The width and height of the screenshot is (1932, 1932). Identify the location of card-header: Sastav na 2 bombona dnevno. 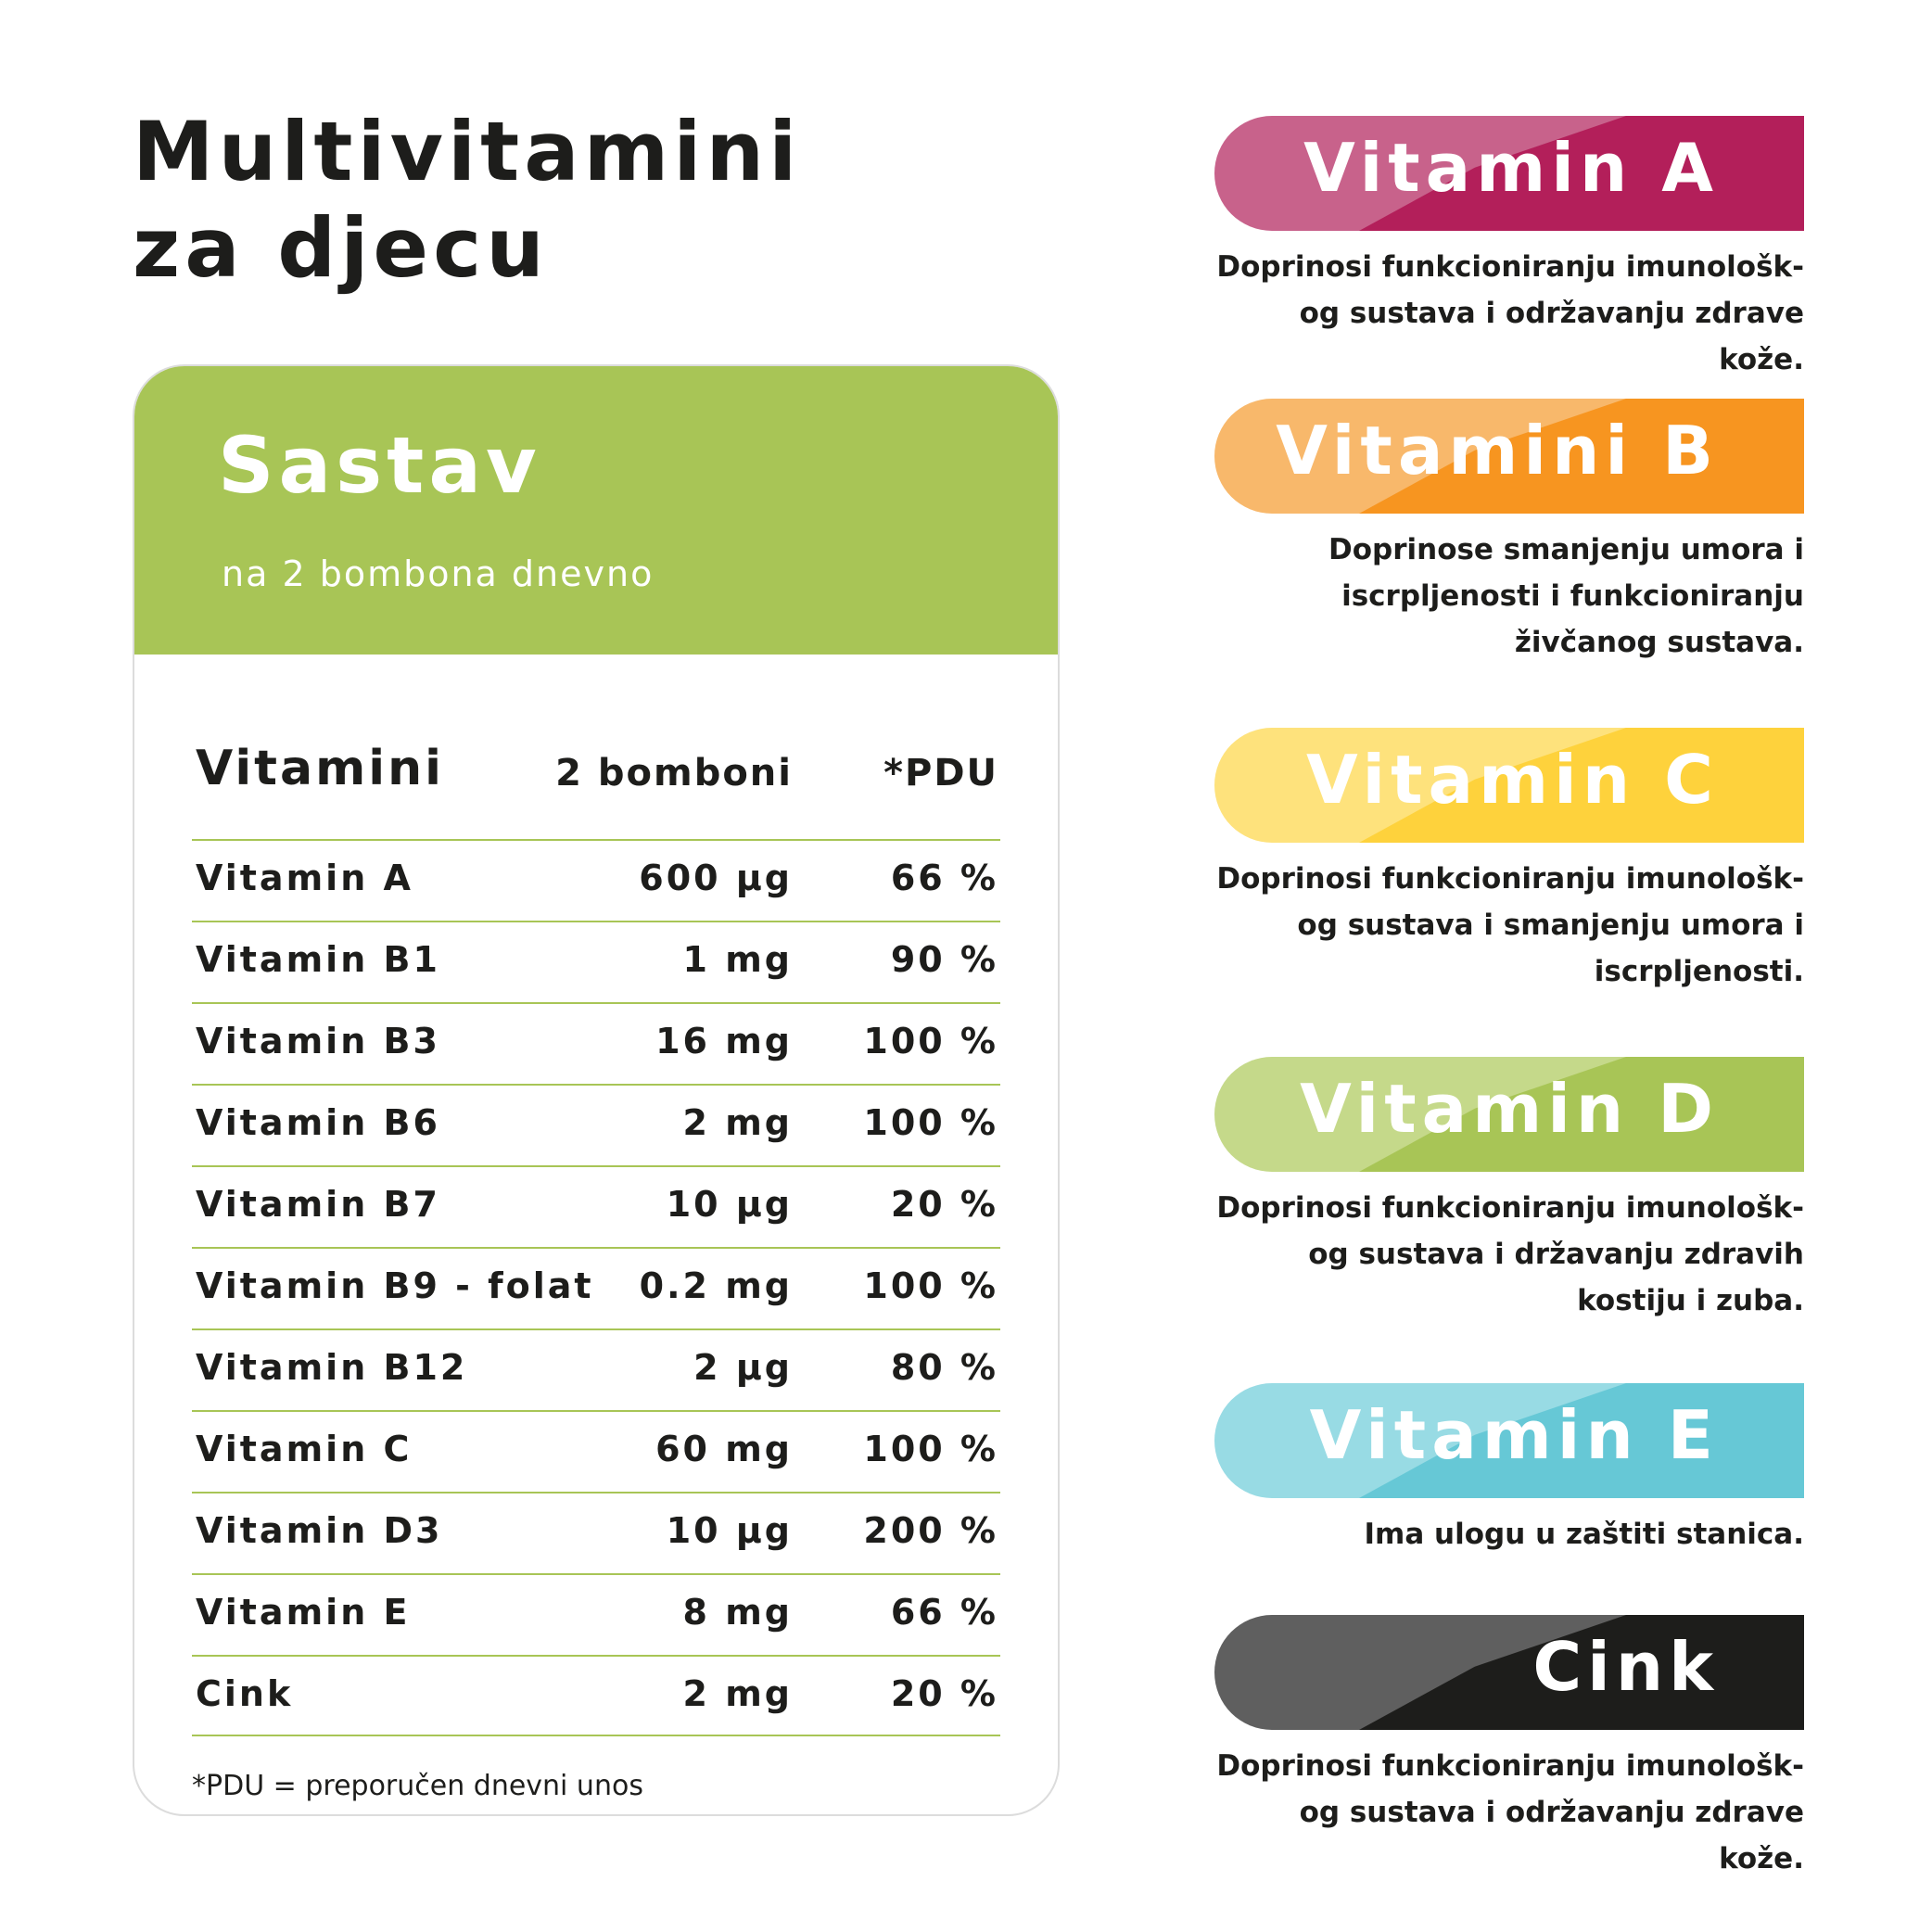
(596, 510).